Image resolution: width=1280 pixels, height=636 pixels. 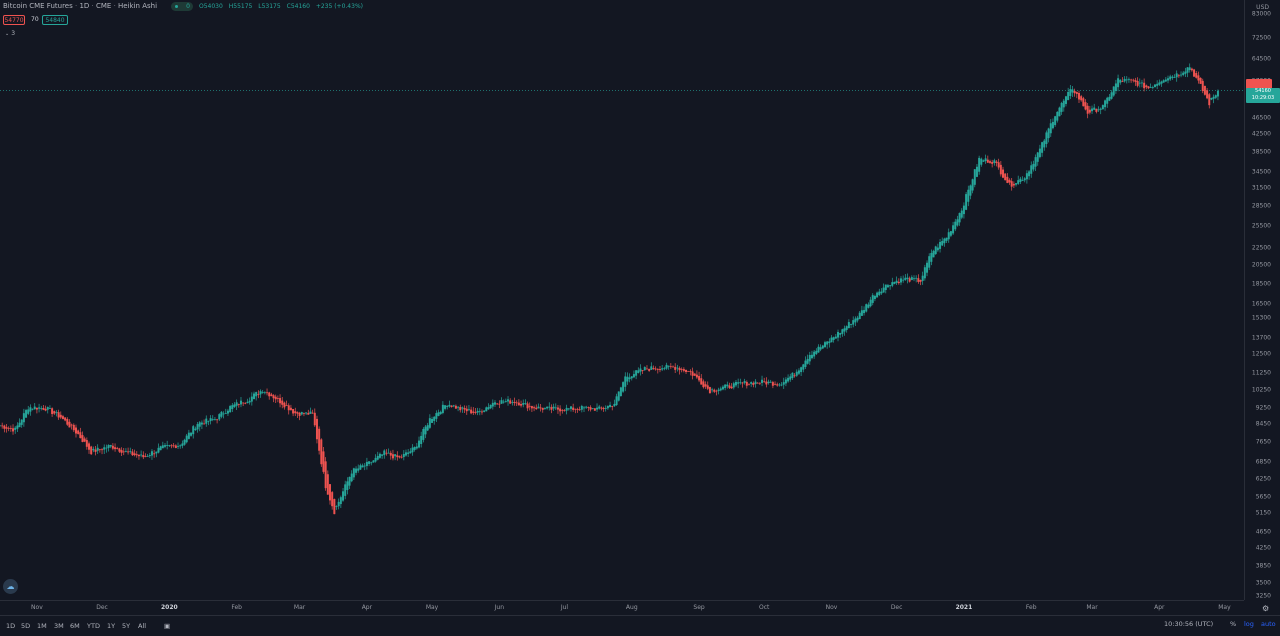 I want to click on percent-toggle: %, so click(x=1233, y=624).